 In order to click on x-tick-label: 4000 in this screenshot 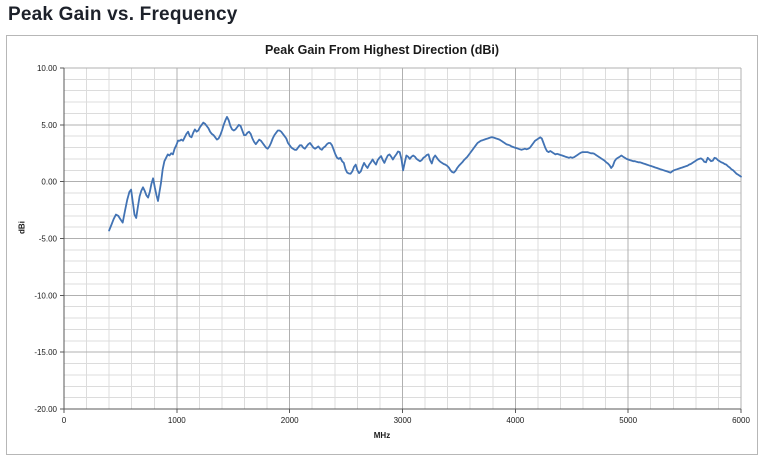, I will do `click(515, 420)`.